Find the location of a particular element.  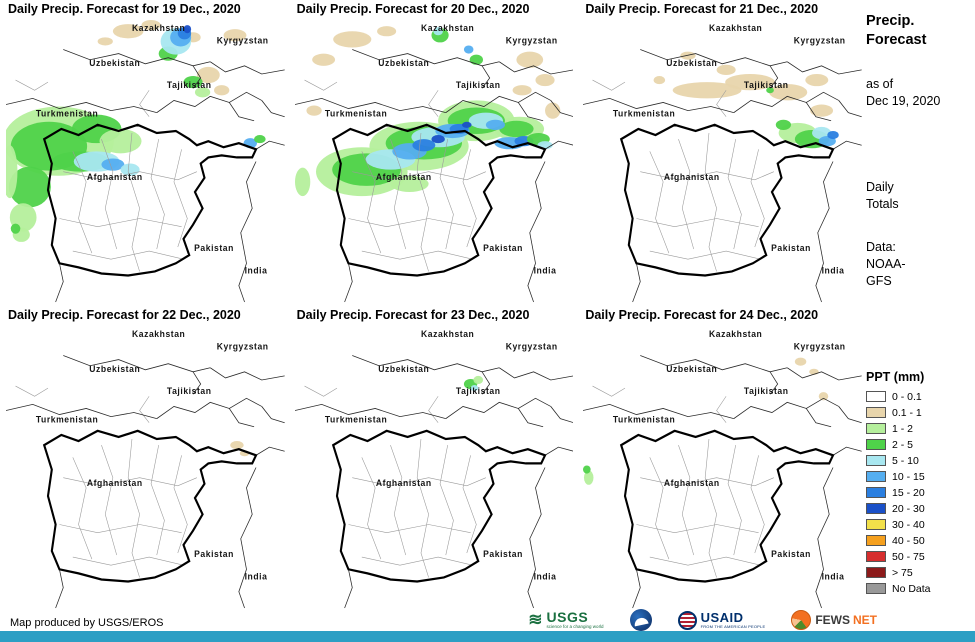

legend-row: 15 - 20 is located at coordinates (919, 493).